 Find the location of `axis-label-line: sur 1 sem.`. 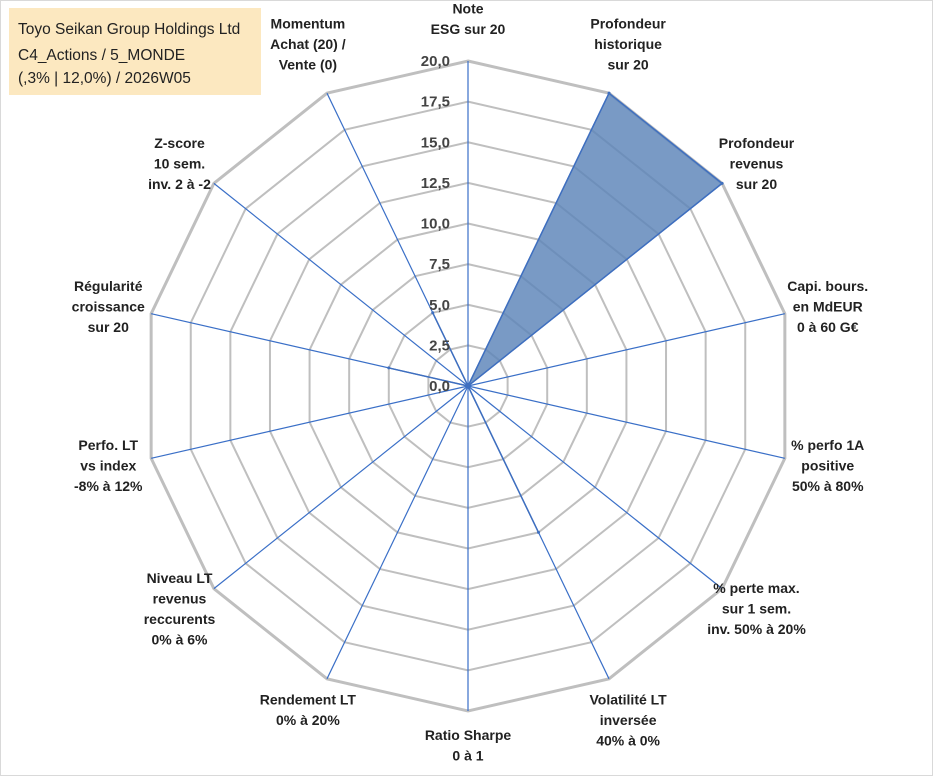

axis-label-line: sur 1 sem. is located at coordinates (756, 609).